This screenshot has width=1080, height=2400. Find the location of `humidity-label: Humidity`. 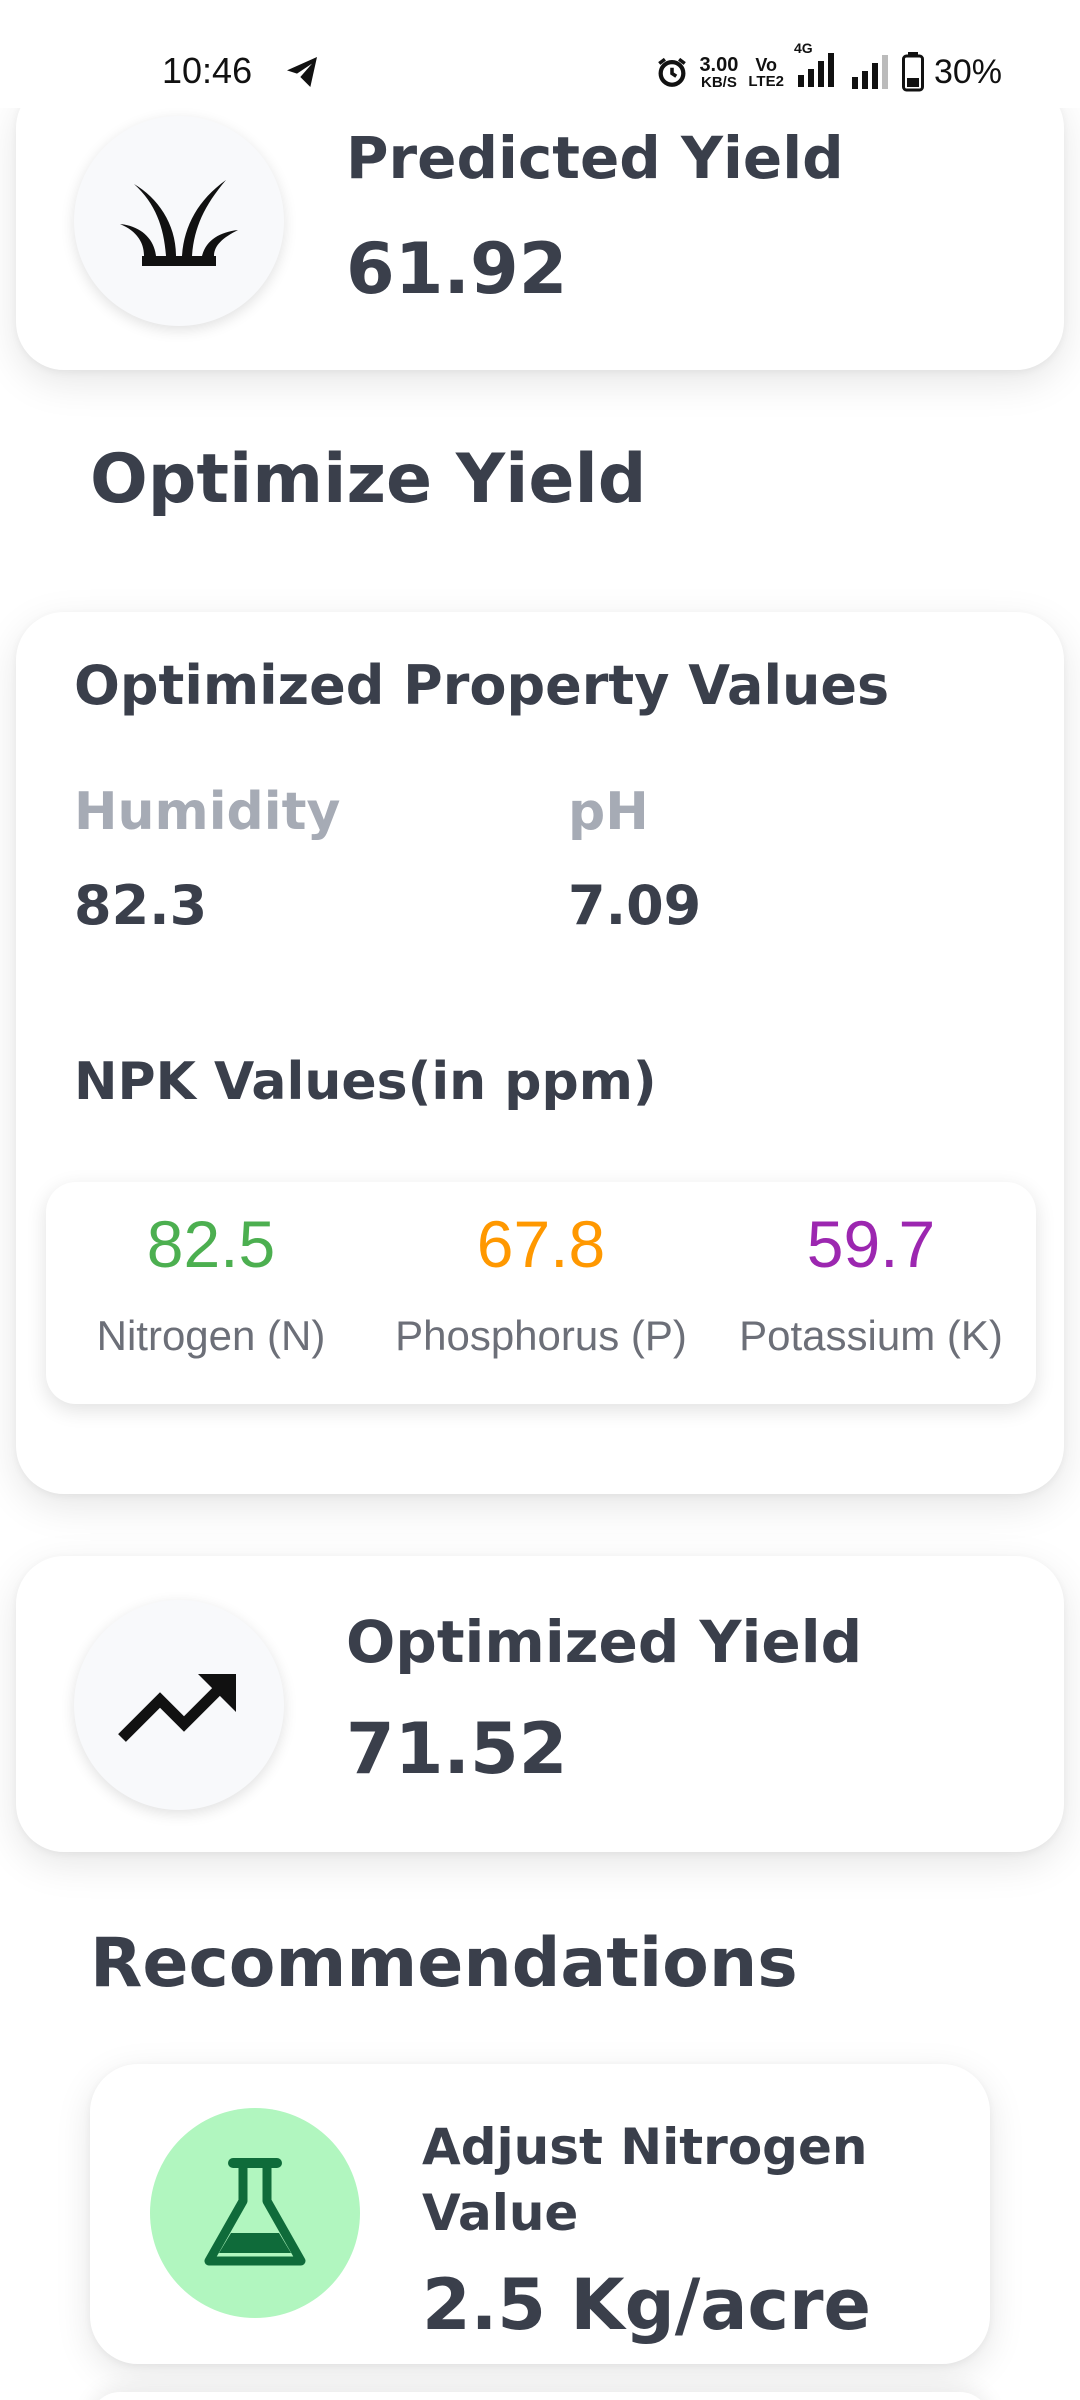

humidity-label: Humidity is located at coordinates (207, 812).